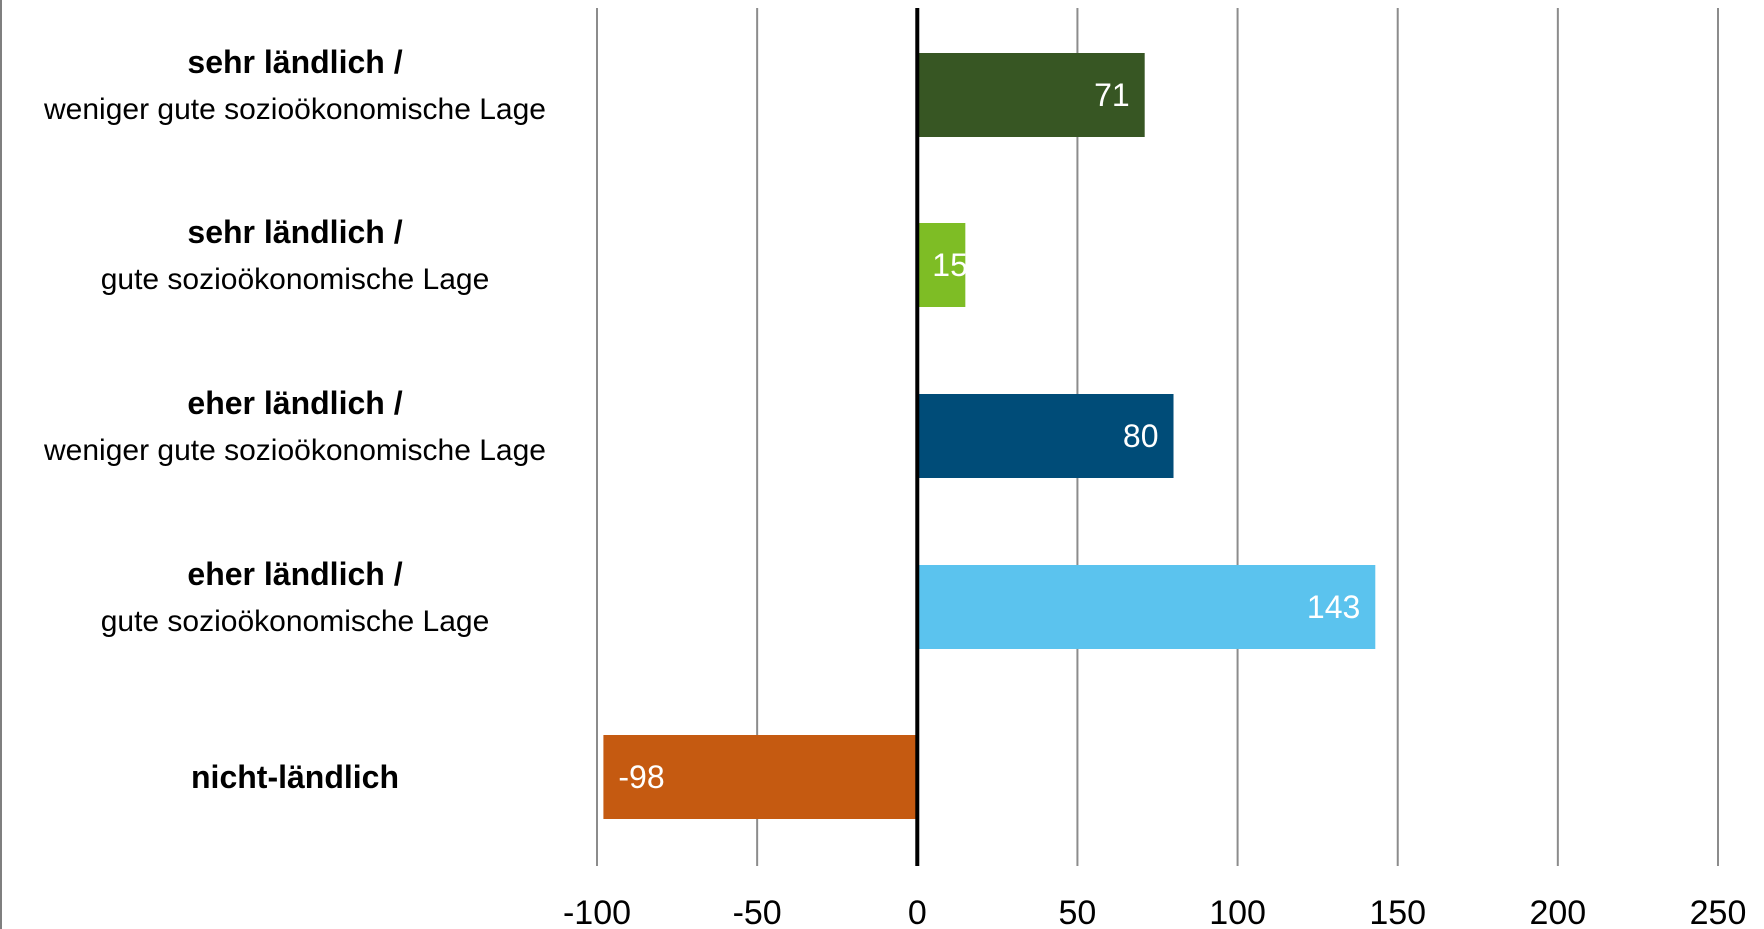 Image resolution: width=1764 pixels, height=929 pixels. What do you see at coordinates (295, 279) in the screenshot?
I see `category-label-1-line2: gute sozioökonomische Lage` at bounding box center [295, 279].